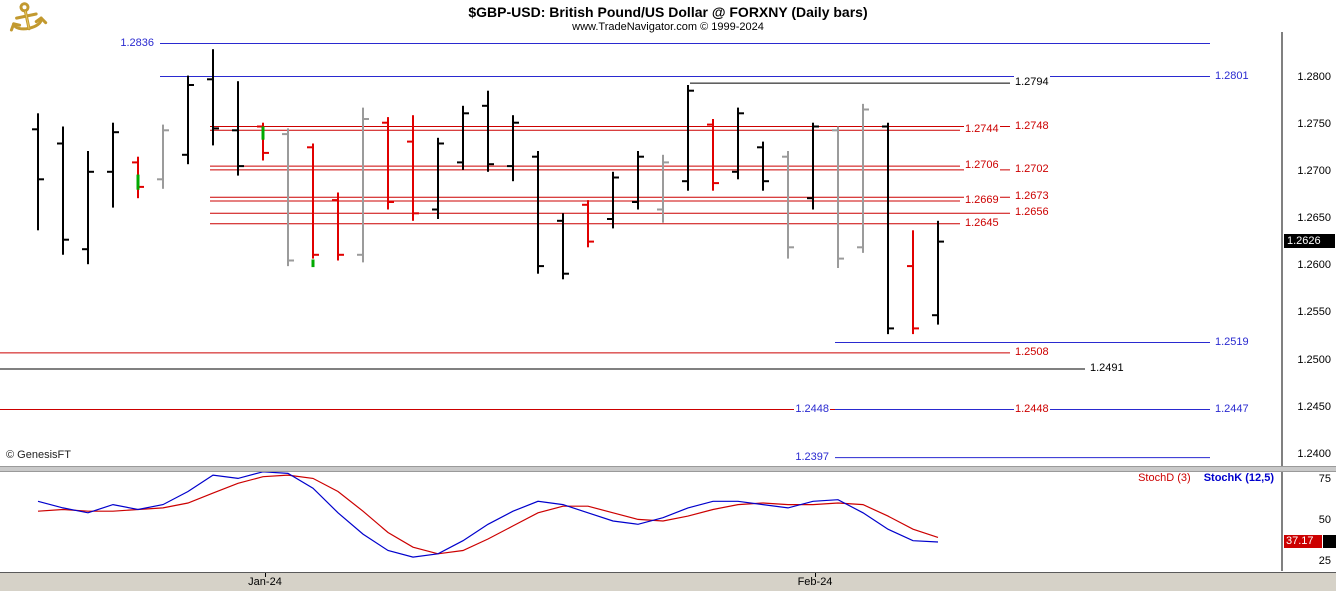 The width and height of the screenshot is (1336, 591). What do you see at coordinates (1303, 541) in the screenshot?
I see `stoch-value-badge: 37.17` at bounding box center [1303, 541].